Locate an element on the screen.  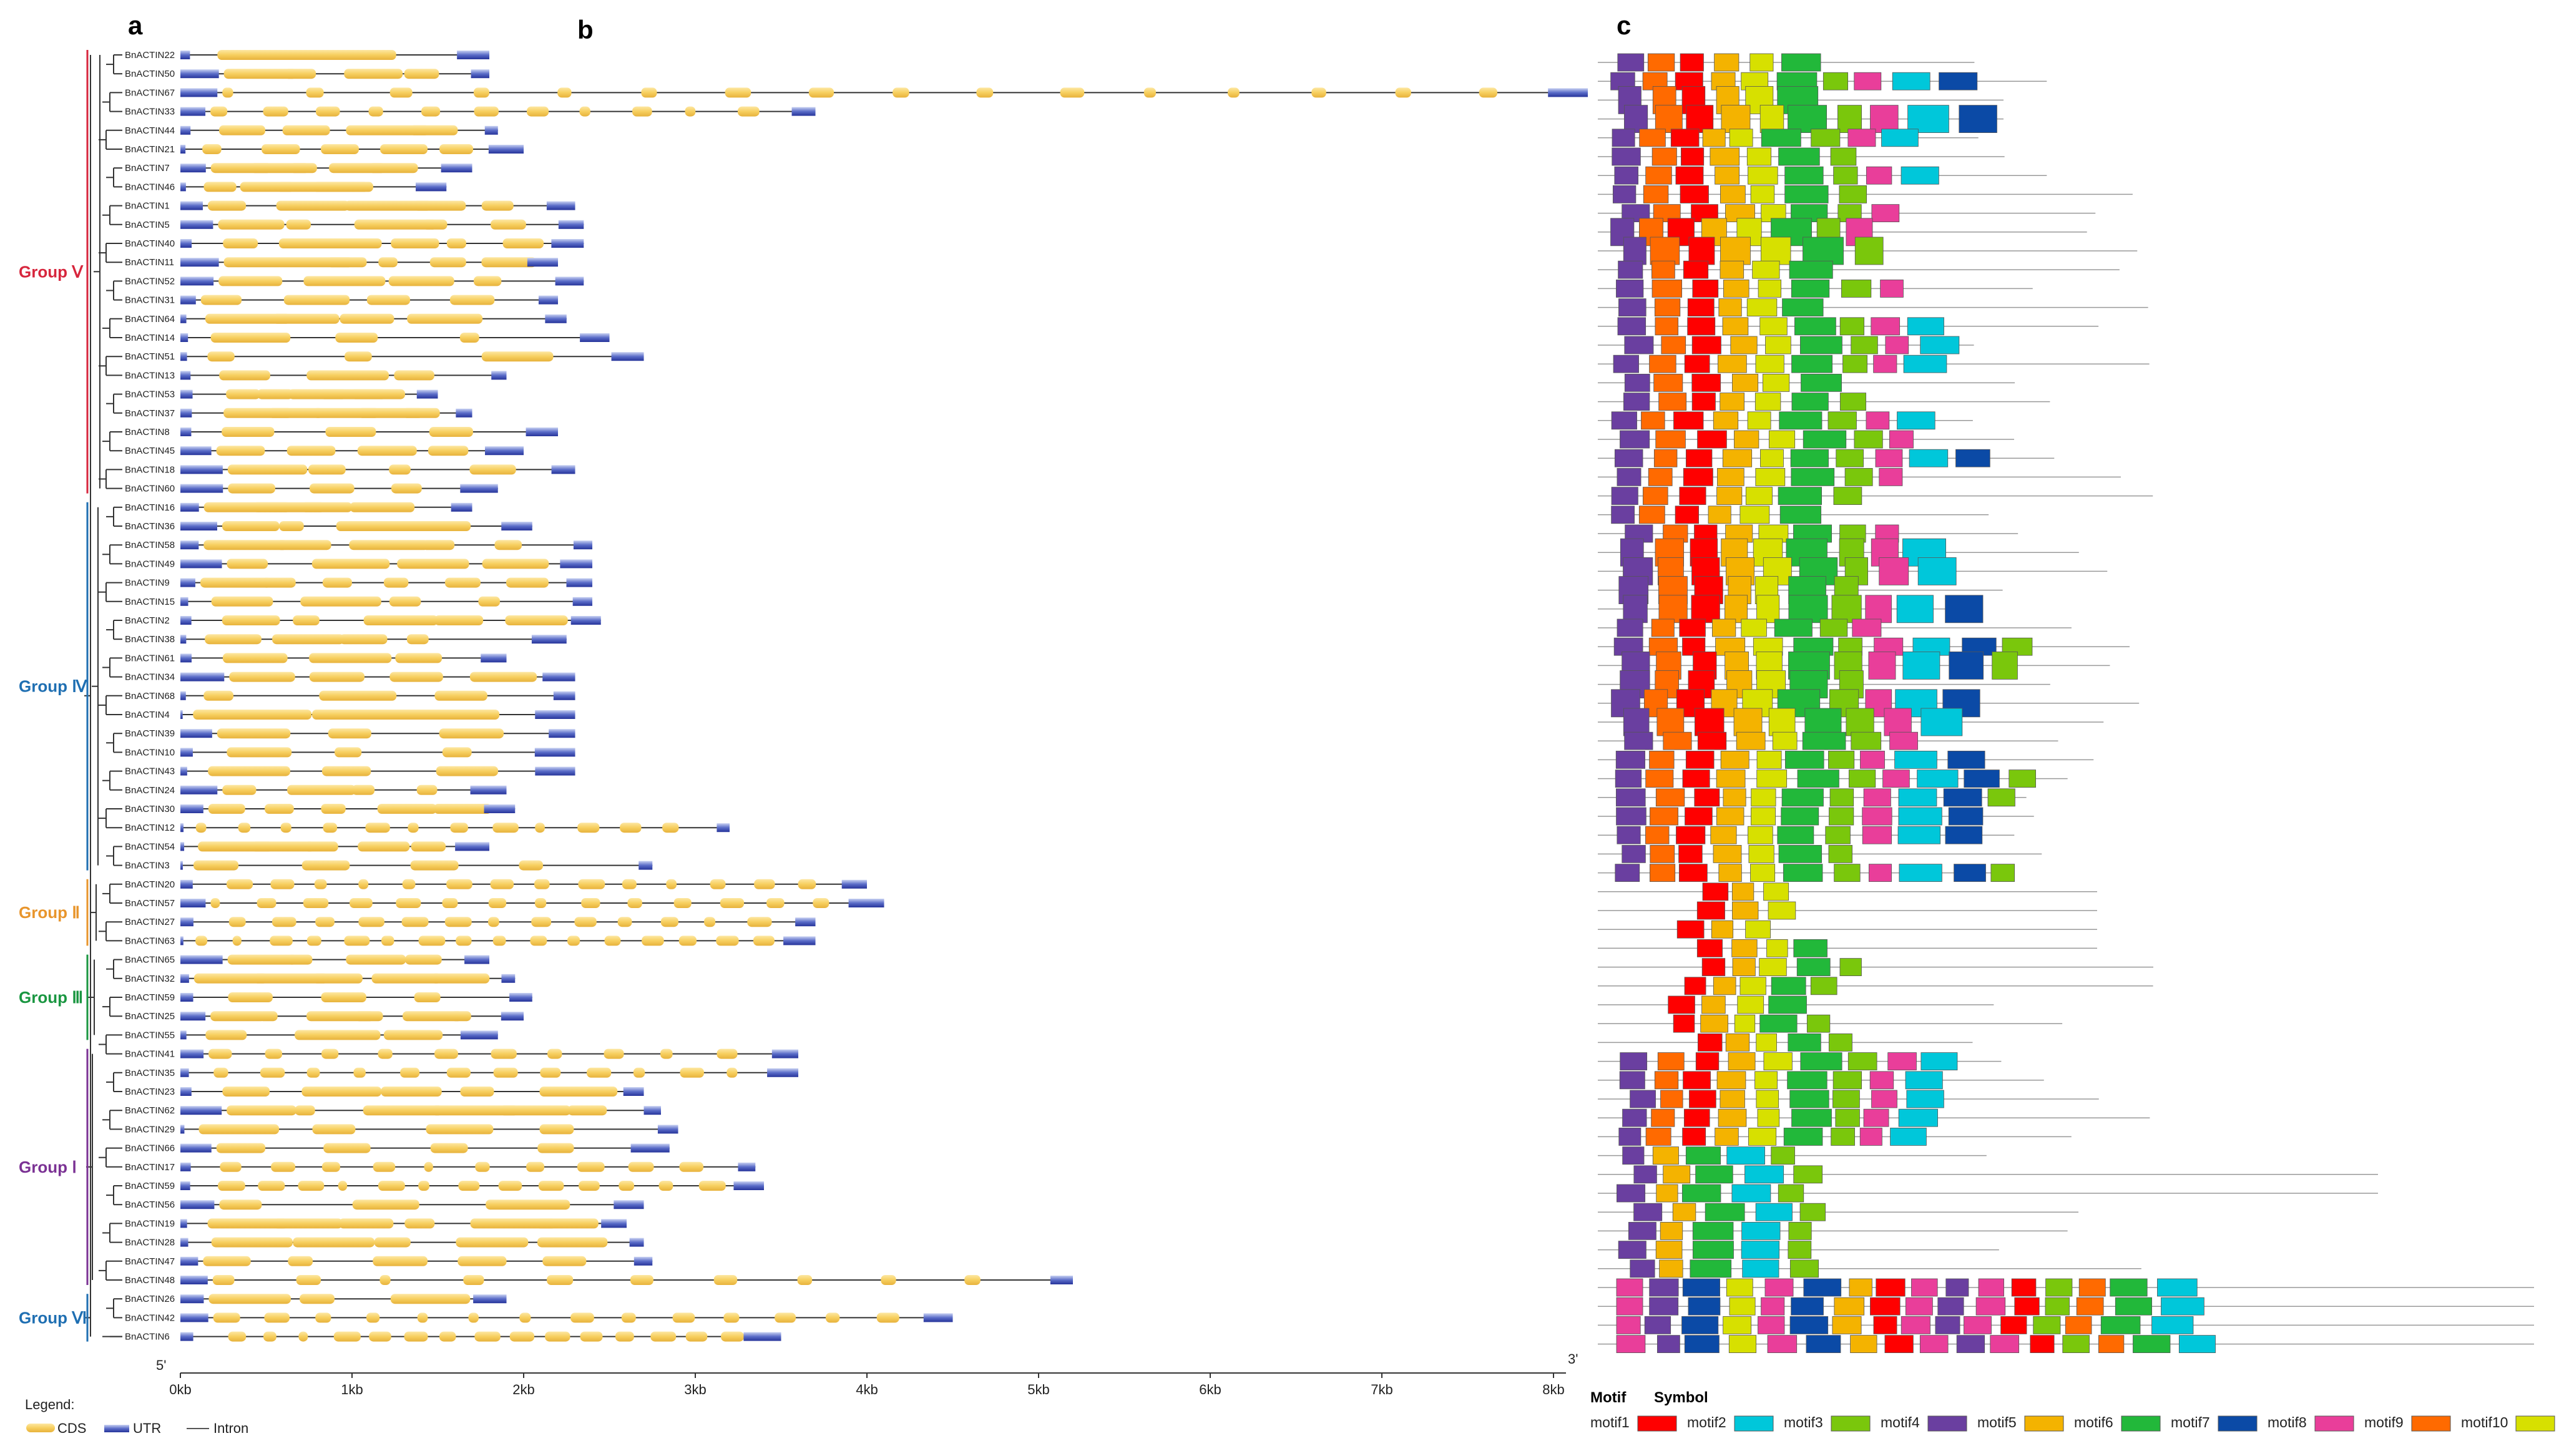
motif-legend-swatch is located at coordinates (1657, 1423).